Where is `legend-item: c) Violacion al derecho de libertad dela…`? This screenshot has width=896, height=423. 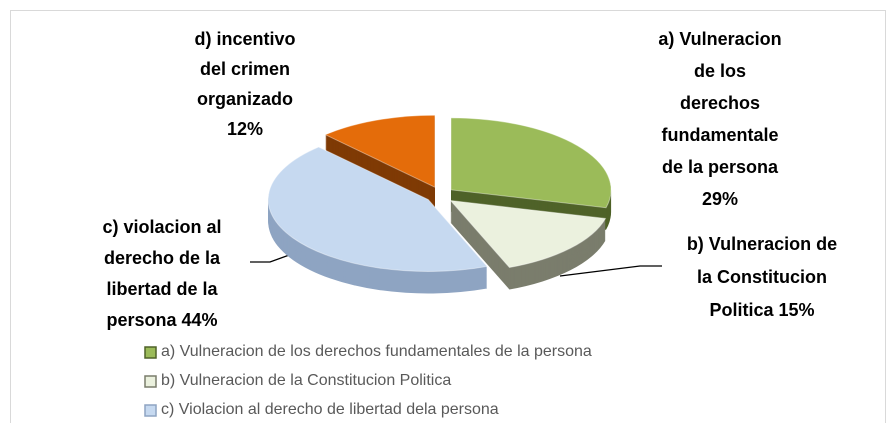
legend-item: c) Violacion al derecho de libertad dela… is located at coordinates (321, 409).